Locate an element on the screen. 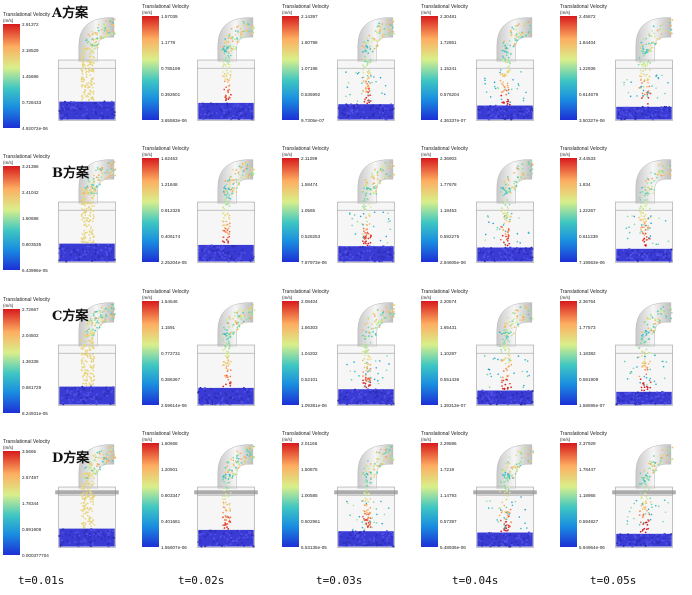  legend-tick-label: 0.812325 is located at coordinates (171, 210).